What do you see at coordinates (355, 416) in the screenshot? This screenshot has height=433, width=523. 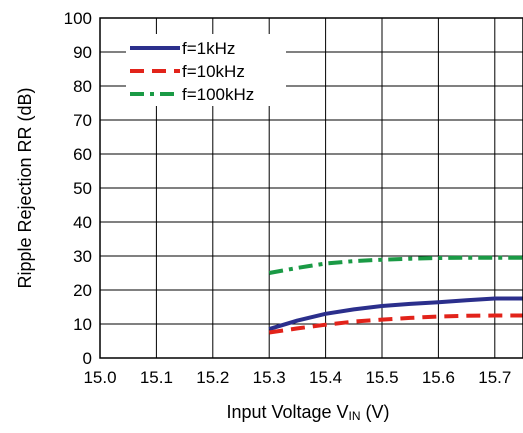 I see `x-axis-label-subscript: IN` at bounding box center [355, 416].